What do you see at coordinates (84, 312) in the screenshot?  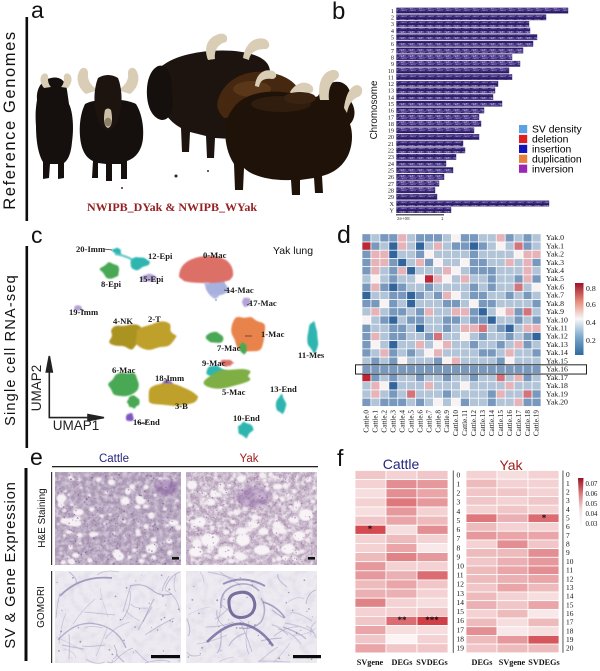 I see `svg-text: 19-Imm` at bounding box center [84, 312].